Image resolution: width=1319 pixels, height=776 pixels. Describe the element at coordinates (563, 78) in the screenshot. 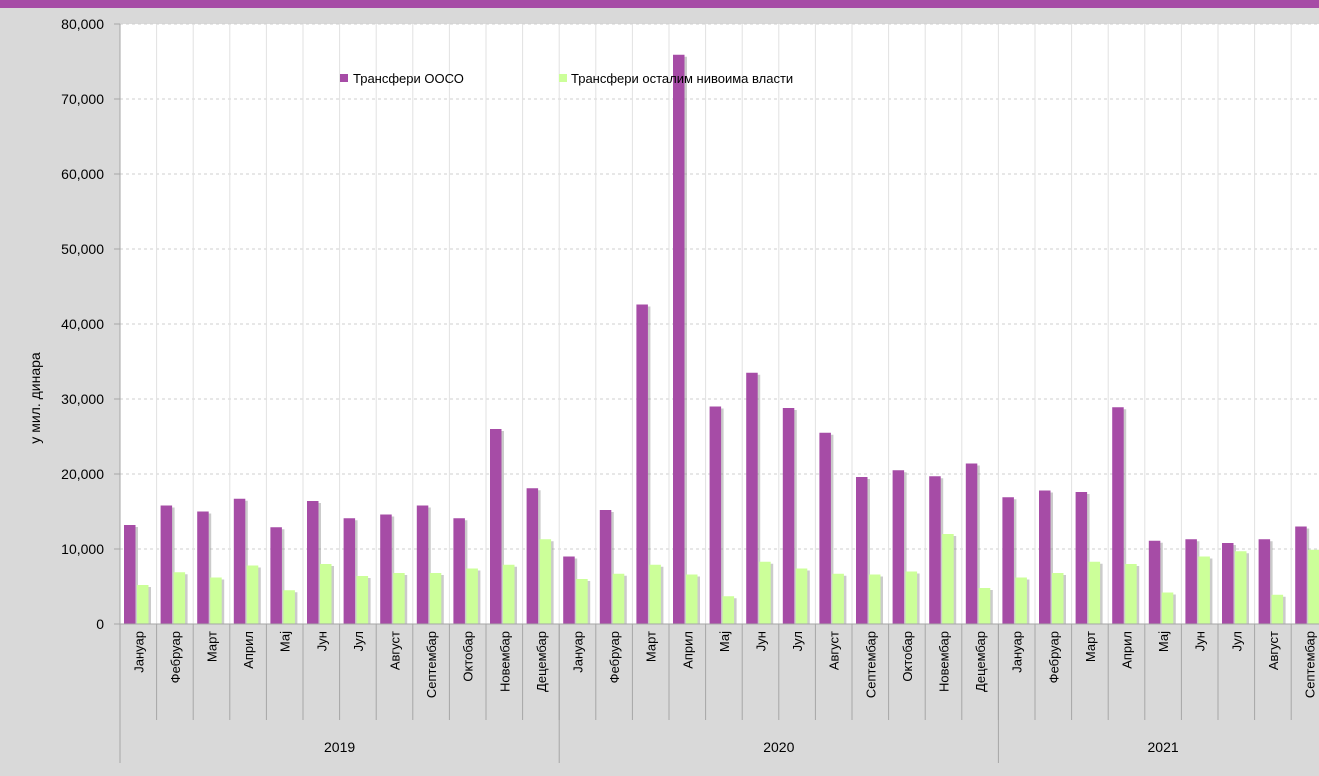

I see `legend-swatch-other` at that location.